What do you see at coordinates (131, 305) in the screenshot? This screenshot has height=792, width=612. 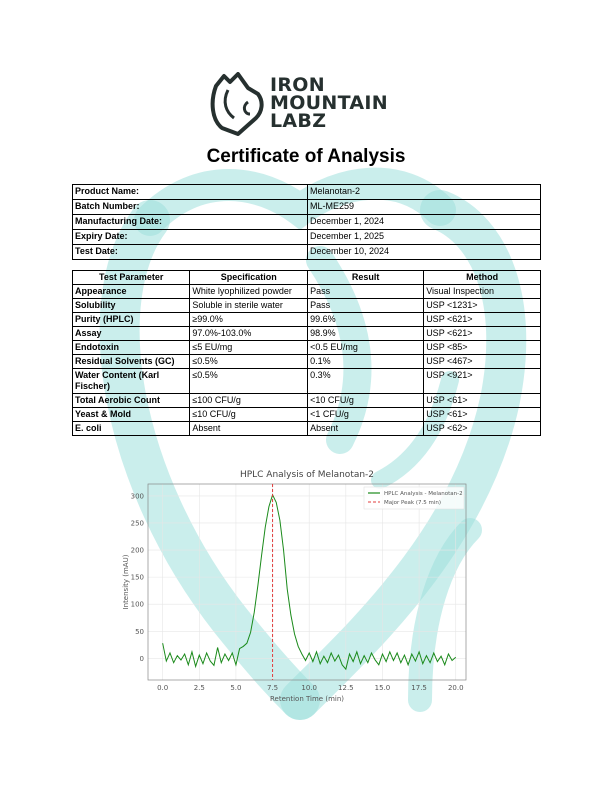 I see `test-parameter: Solubility` at bounding box center [131, 305].